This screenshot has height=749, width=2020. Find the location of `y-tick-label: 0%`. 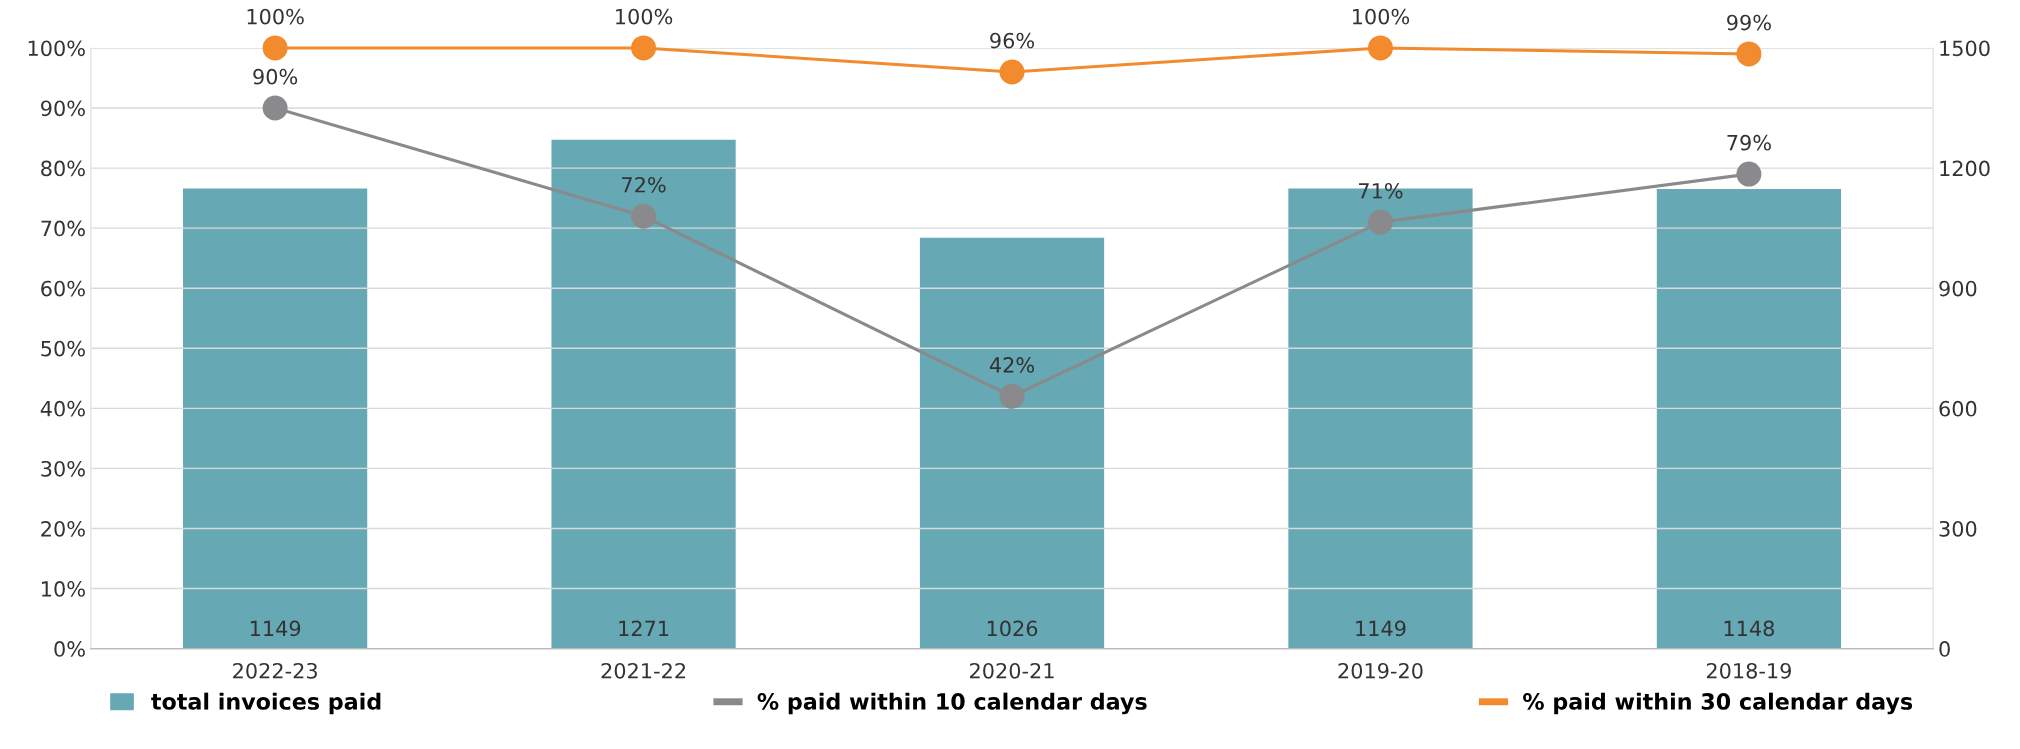

y-tick-label: 0% is located at coordinates (69, 649).